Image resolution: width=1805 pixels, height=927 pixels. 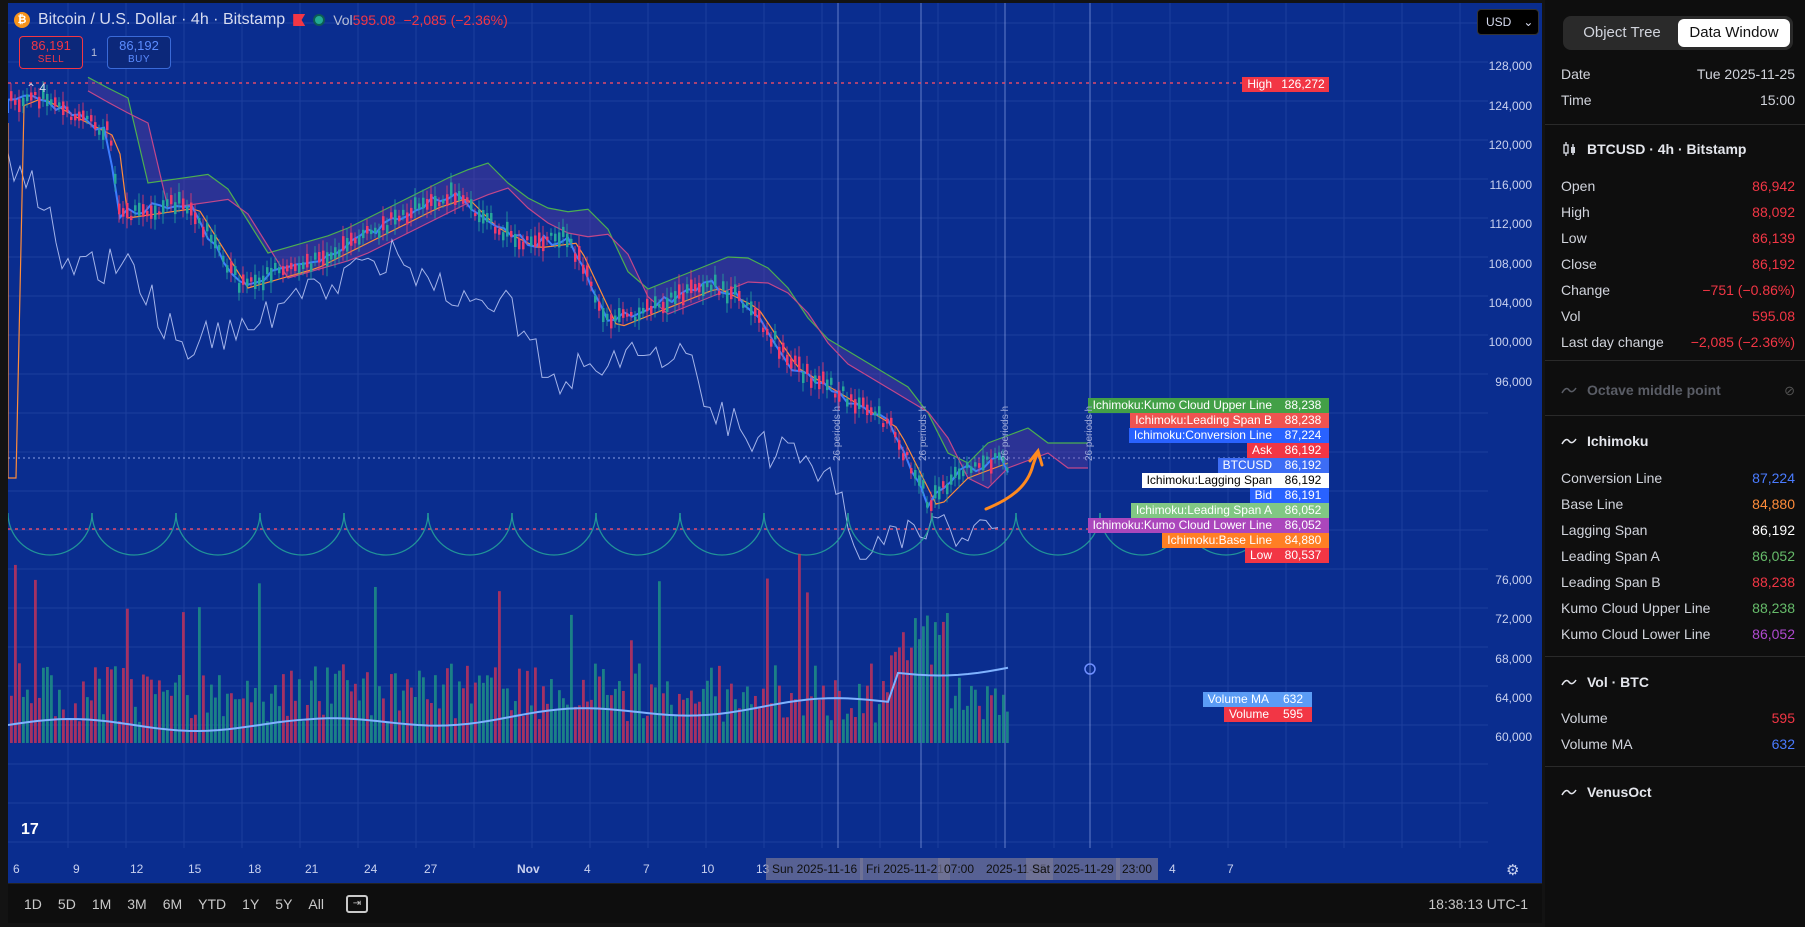 I want to click on volume-section-header: Vol · BTC, so click(x=1605, y=682).